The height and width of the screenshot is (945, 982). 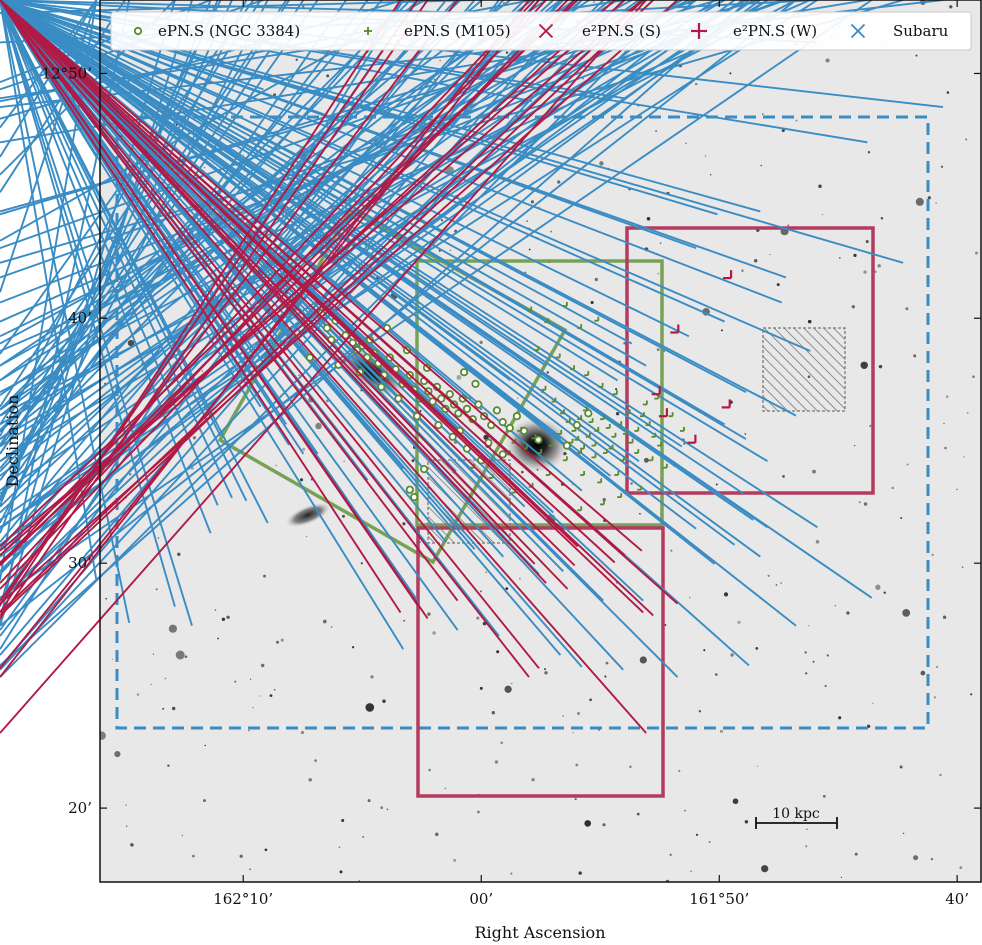 I want to click on legend-entry: ePN.S (NGC 3384), so click(x=216, y=31).